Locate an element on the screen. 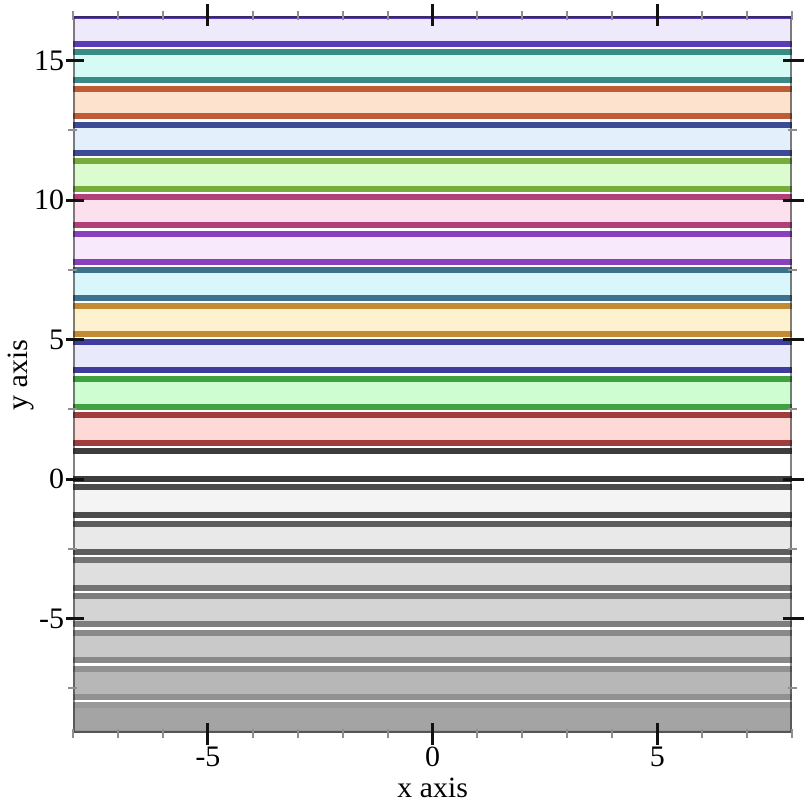 The height and width of the screenshot is (812, 812). x-axis-title: x axis is located at coordinates (432, 787).